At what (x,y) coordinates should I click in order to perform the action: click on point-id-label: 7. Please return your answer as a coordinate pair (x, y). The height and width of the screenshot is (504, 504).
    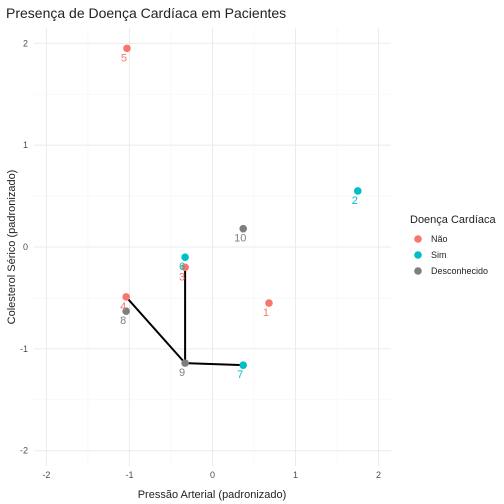
    Looking at the image, I should click on (240, 375).